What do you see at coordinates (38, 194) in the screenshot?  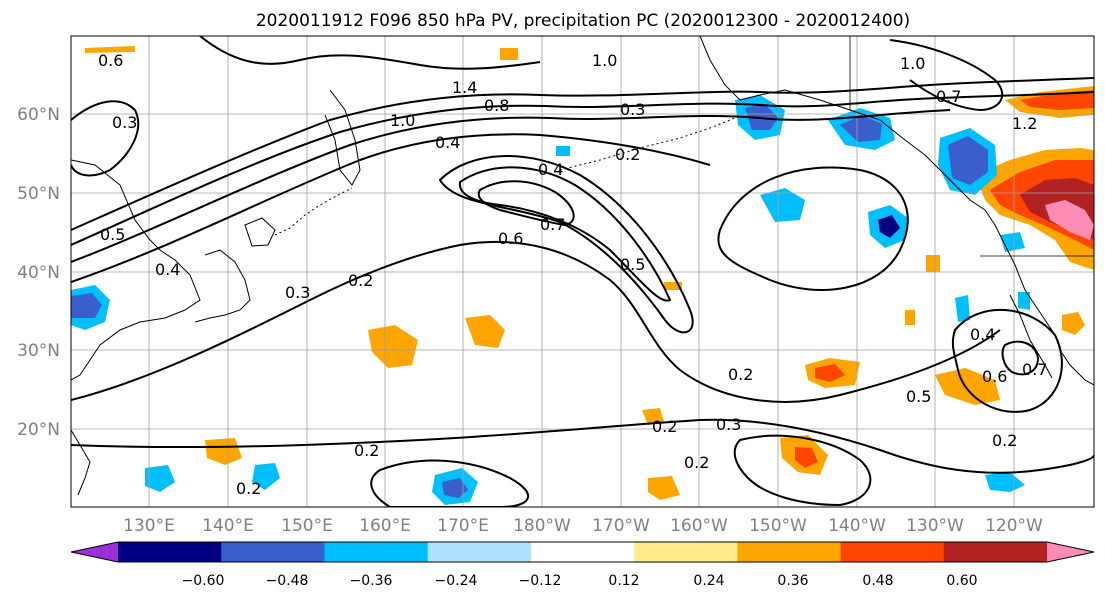 I see `lat-label-50n: 50°N` at bounding box center [38, 194].